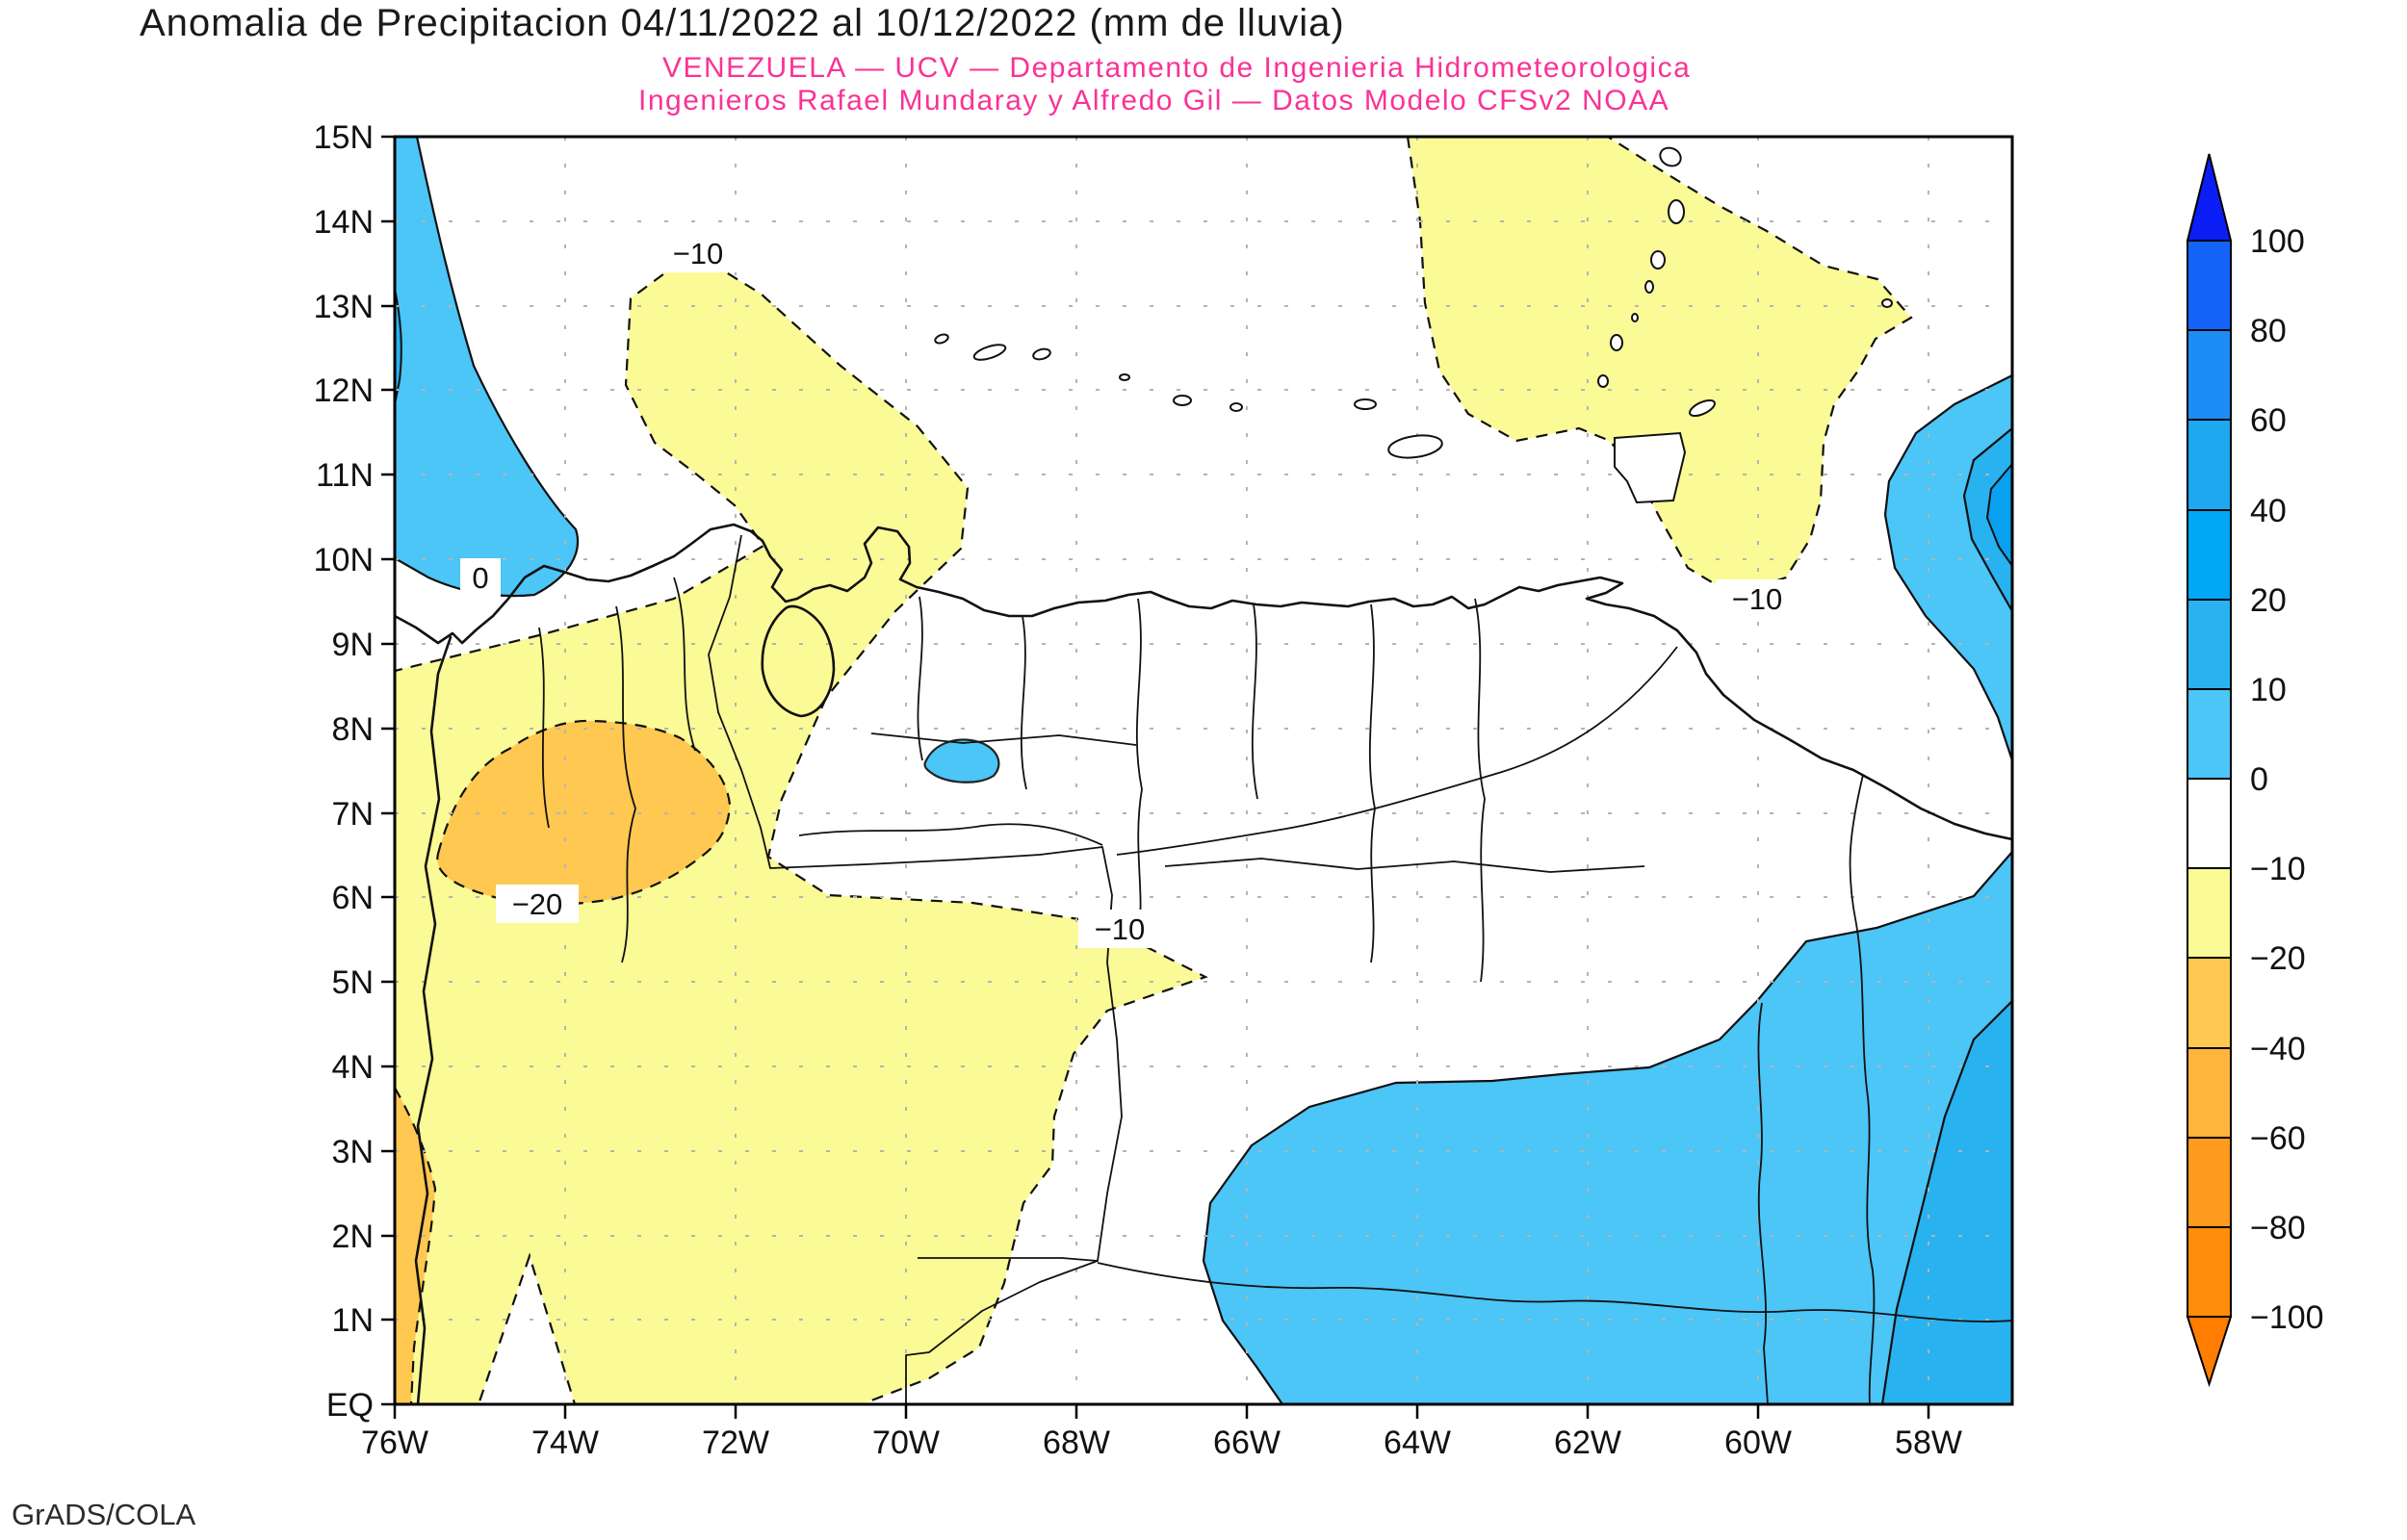 Image resolution: width=2407 pixels, height=1540 pixels. I want to click on grenada-island, so click(1603, 381).